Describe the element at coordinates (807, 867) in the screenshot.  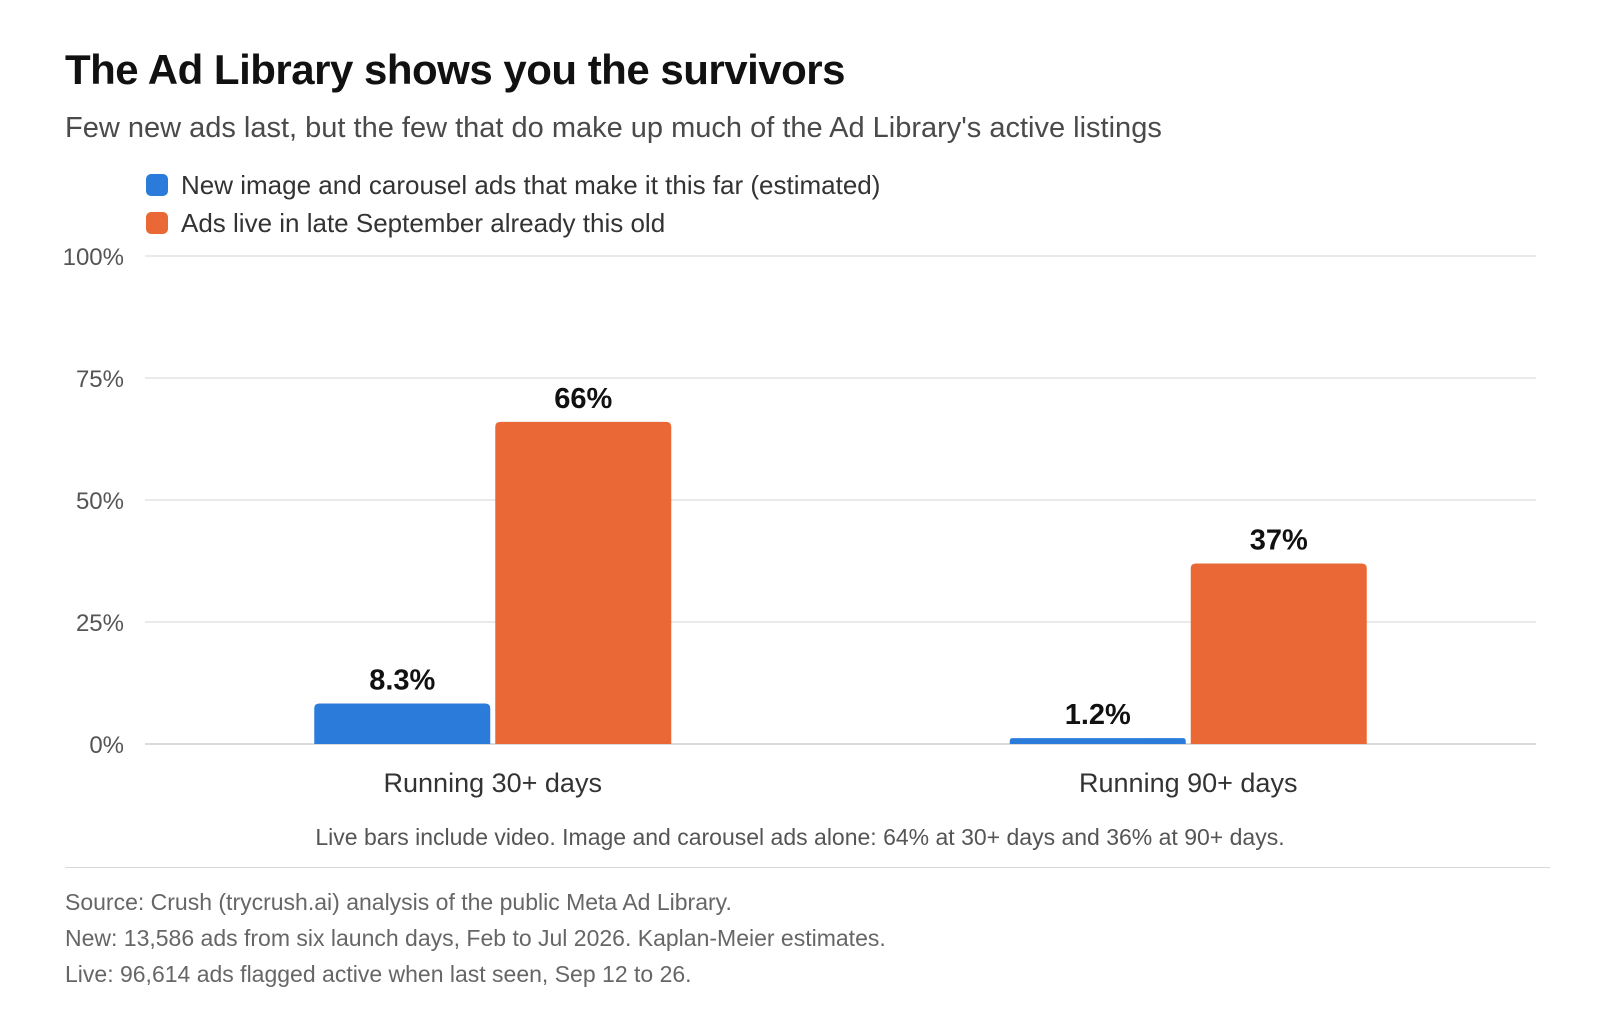
I see `footer-divider` at that location.